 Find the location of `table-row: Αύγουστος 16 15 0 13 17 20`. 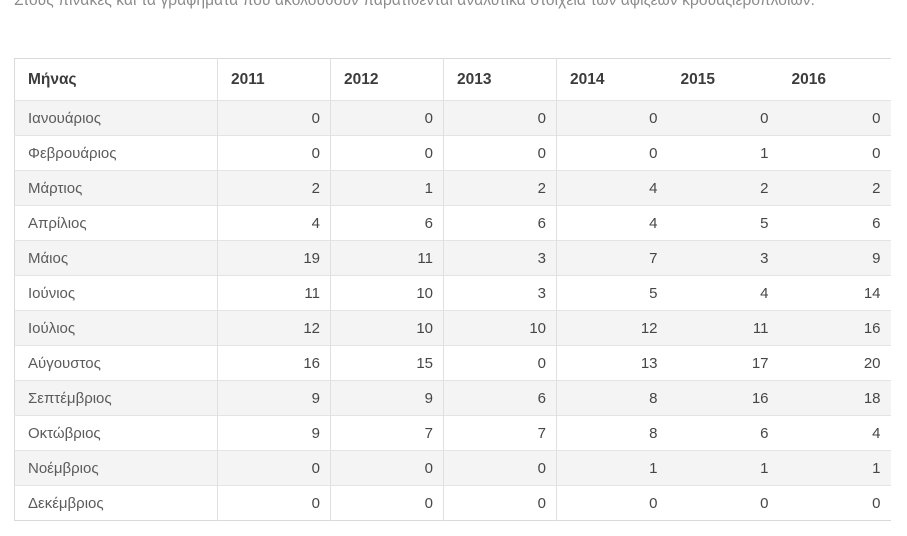

table-row: Αύγουστος 16 15 0 13 17 20 is located at coordinates (452, 363).